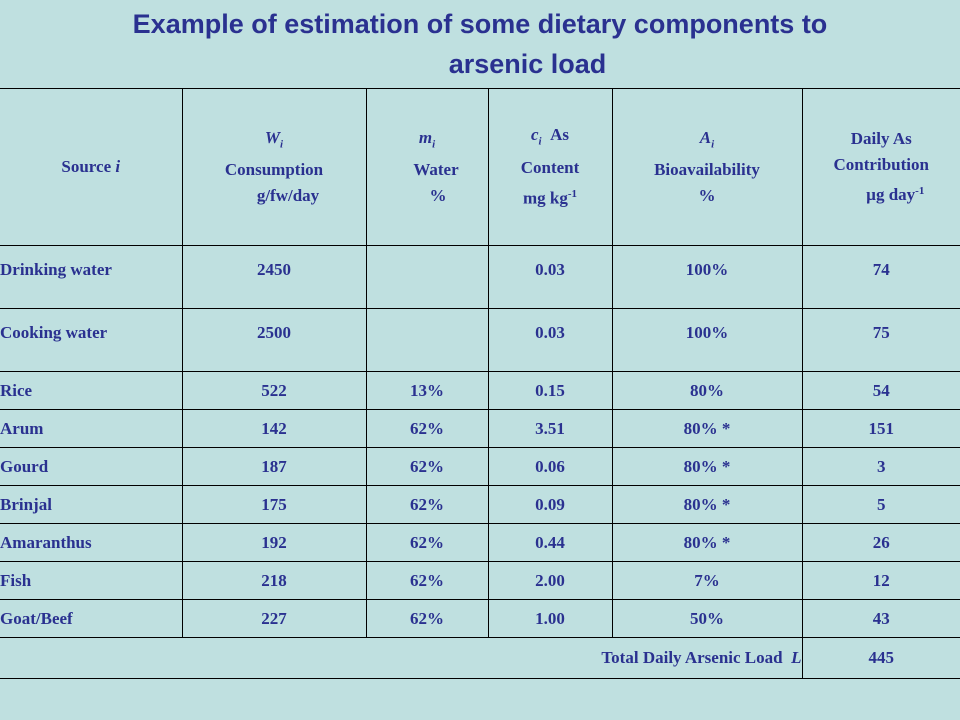 The width and height of the screenshot is (960, 720). I want to click on table-row: Cooking water 2500 0.03 100% 75, so click(480, 340).